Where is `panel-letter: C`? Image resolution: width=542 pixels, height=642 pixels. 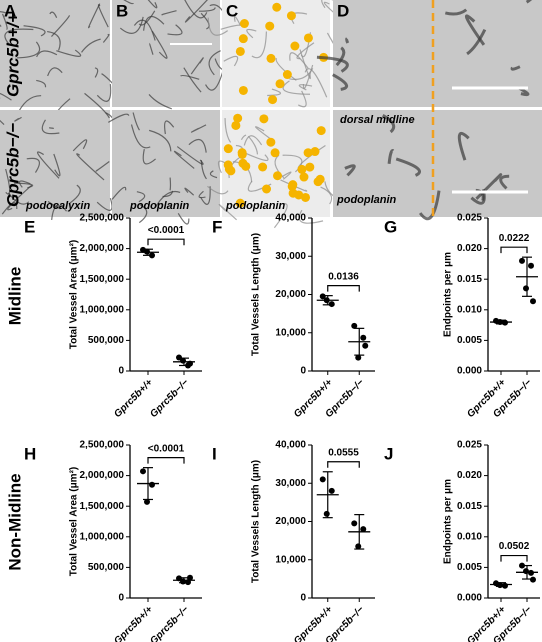 panel-letter: C is located at coordinates (232, 10).